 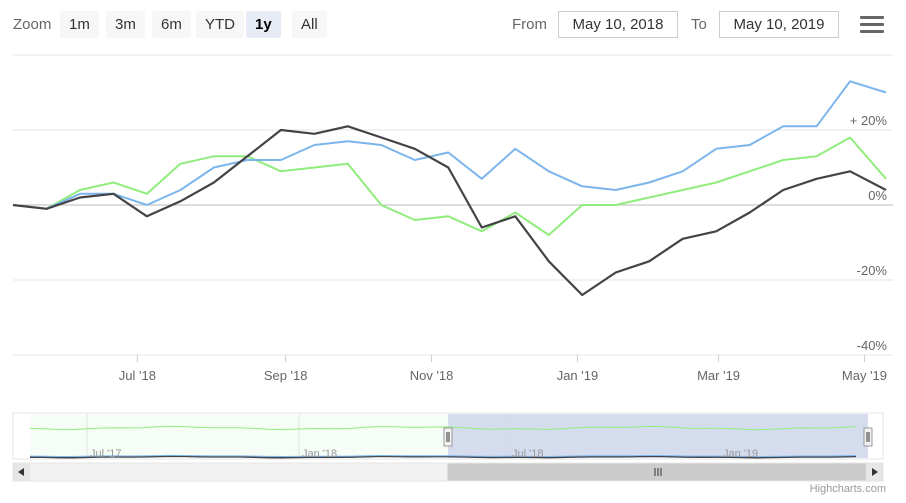 What do you see at coordinates (105, 454) in the screenshot?
I see `navigator-tick-label: Jul '17` at bounding box center [105, 454].